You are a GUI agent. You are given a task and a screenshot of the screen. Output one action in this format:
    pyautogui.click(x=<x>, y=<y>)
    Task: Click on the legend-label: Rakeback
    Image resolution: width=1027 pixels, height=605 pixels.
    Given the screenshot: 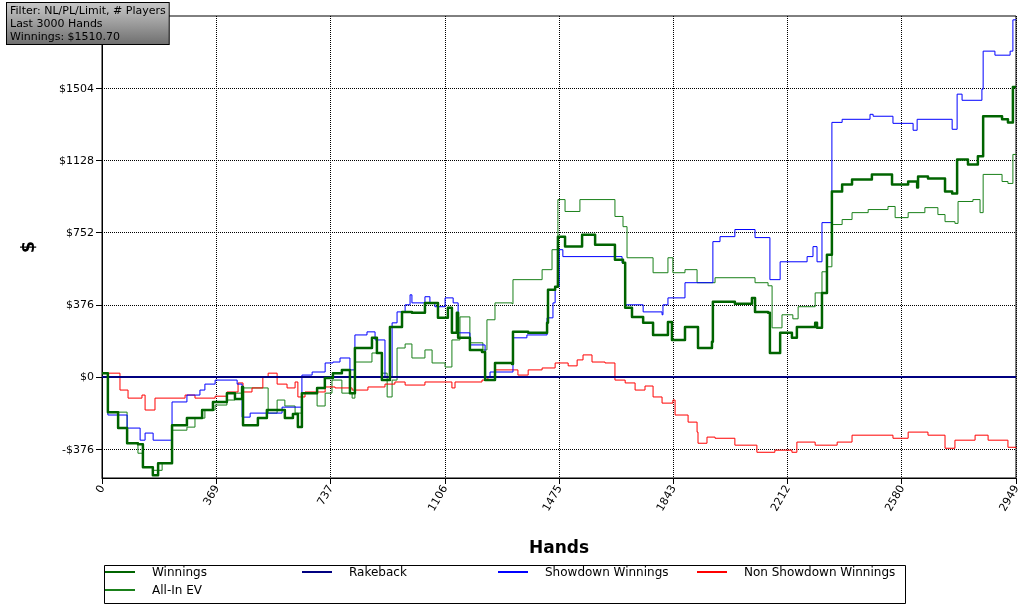 What is the action you would take?
    pyautogui.click(x=378, y=572)
    